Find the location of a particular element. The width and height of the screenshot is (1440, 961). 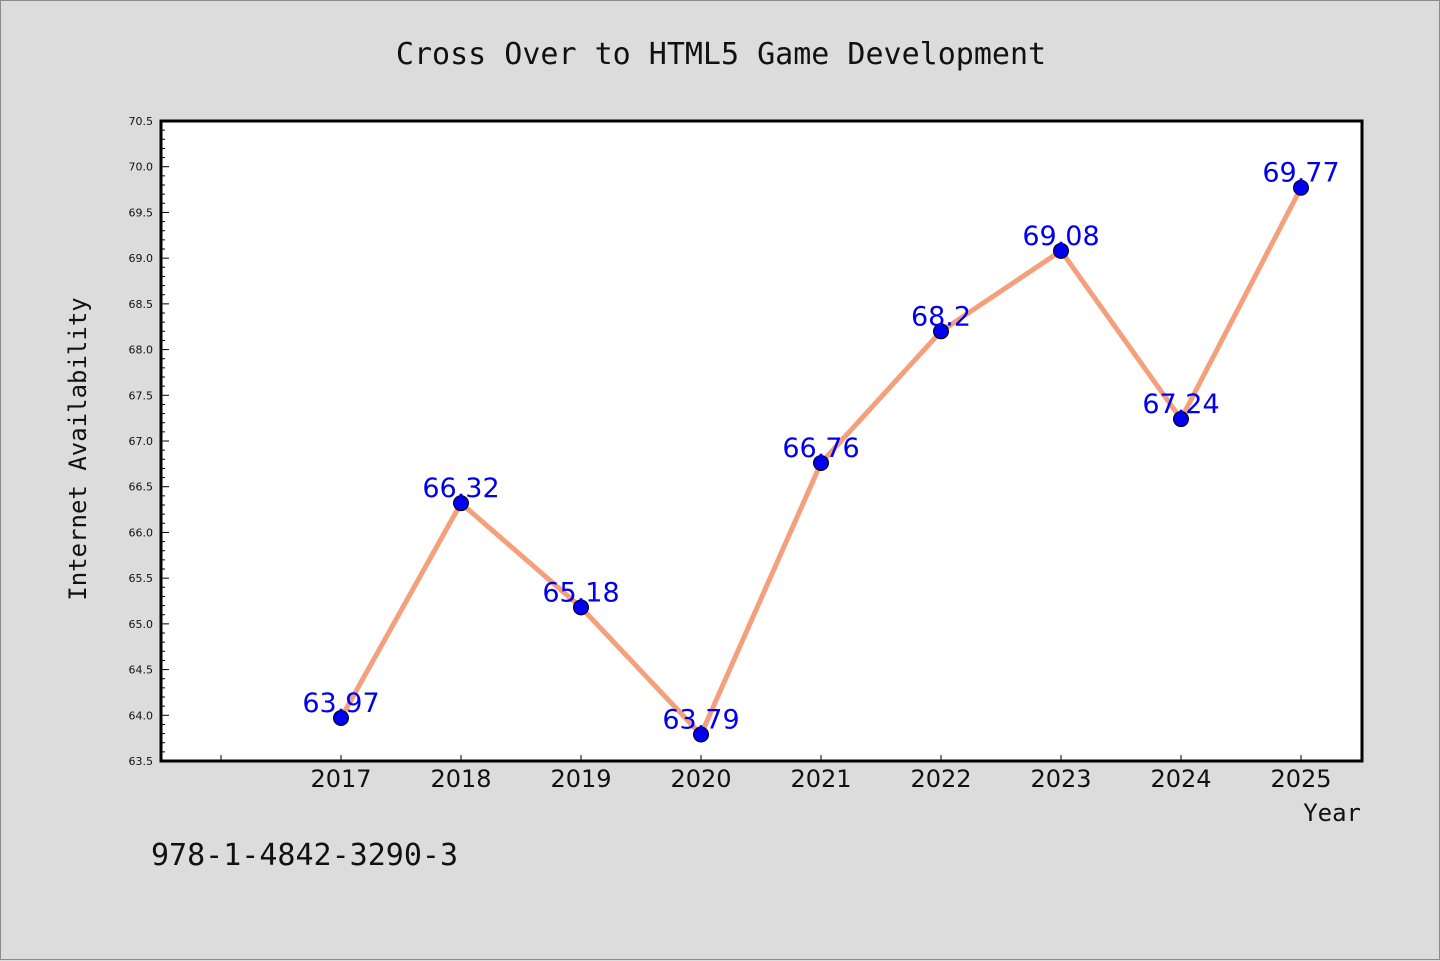

y-tick-label: 67.0 is located at coordinates (141, 441).